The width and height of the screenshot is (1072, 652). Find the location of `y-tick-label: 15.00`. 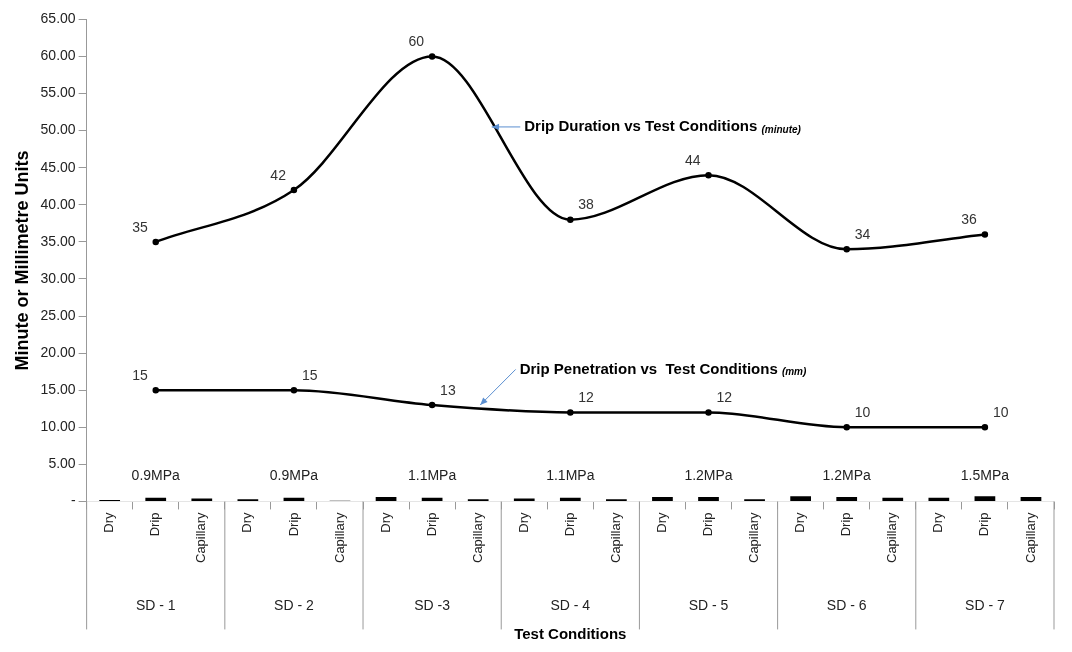

y-tick-label: 15.00 is located at coordinates (58, 389).